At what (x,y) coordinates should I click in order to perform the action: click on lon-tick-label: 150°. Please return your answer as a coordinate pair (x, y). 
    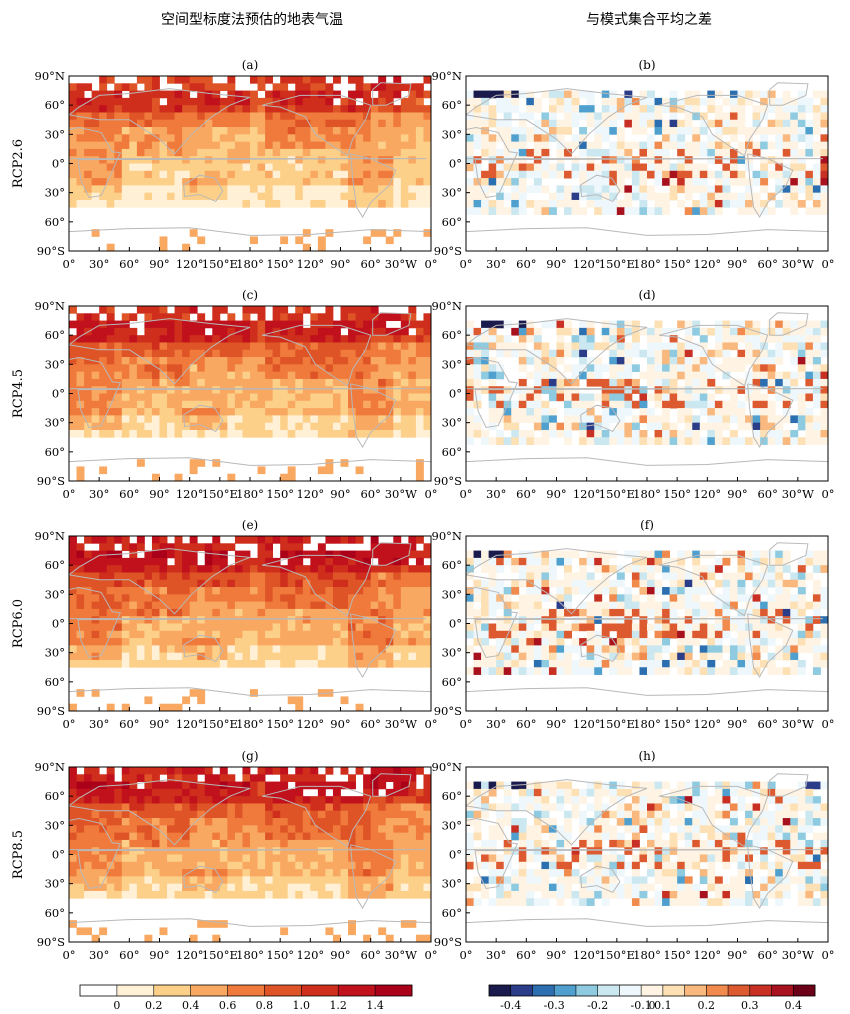
    Looking at the image, I should click on (677, 494).